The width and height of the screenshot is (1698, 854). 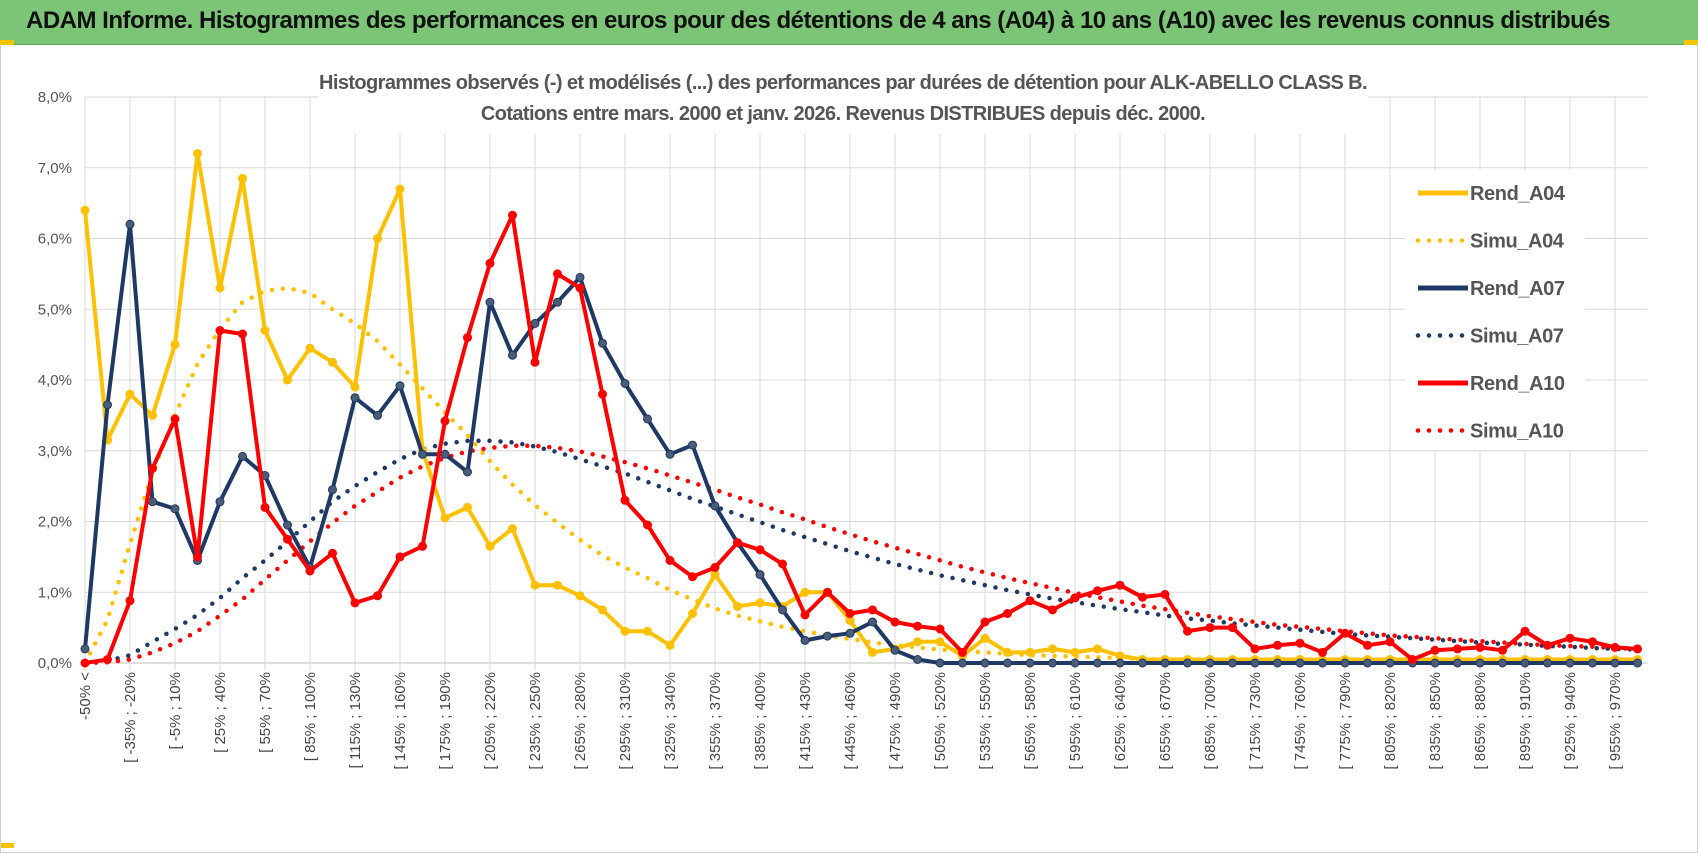 What do you see at coordinates (535, 721) in the screenshot?
I see `x-tick-label: [ 235% ; 250%` at bounding box center [535, 721].